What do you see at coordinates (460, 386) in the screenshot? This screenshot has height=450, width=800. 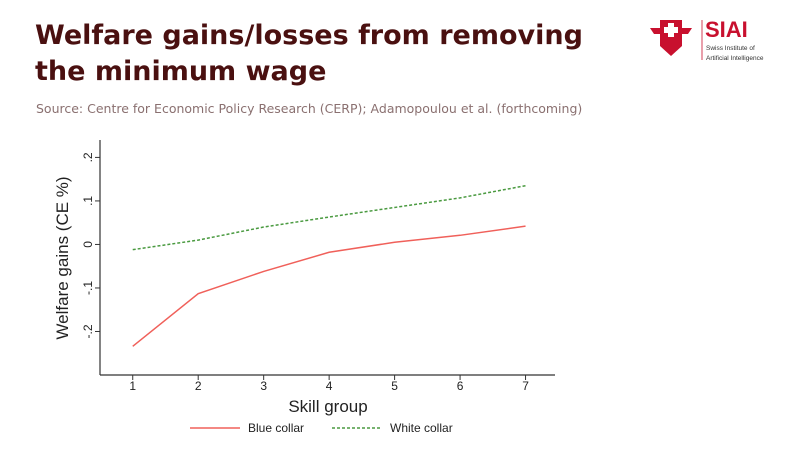 I see `x-tick-label: 6` at bounding box center [460, 386].